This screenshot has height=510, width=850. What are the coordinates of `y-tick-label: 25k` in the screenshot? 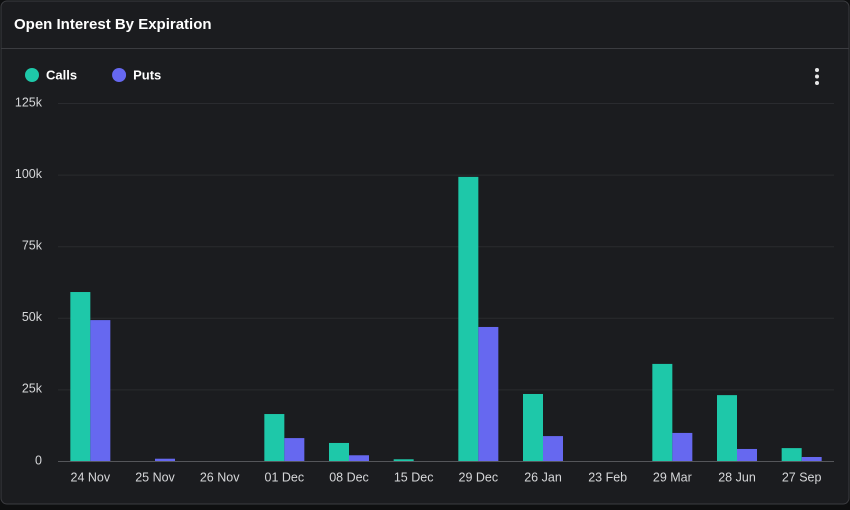 It's located at (32, 389).